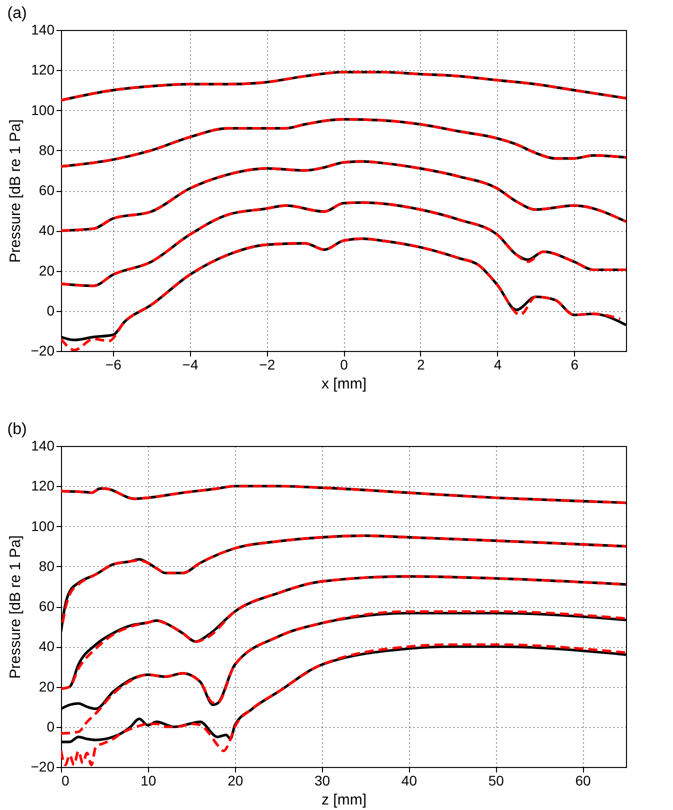  Describe the element at coordinates (322, 780) in the screenshot. I see `x-tick-label: 30` at that location.